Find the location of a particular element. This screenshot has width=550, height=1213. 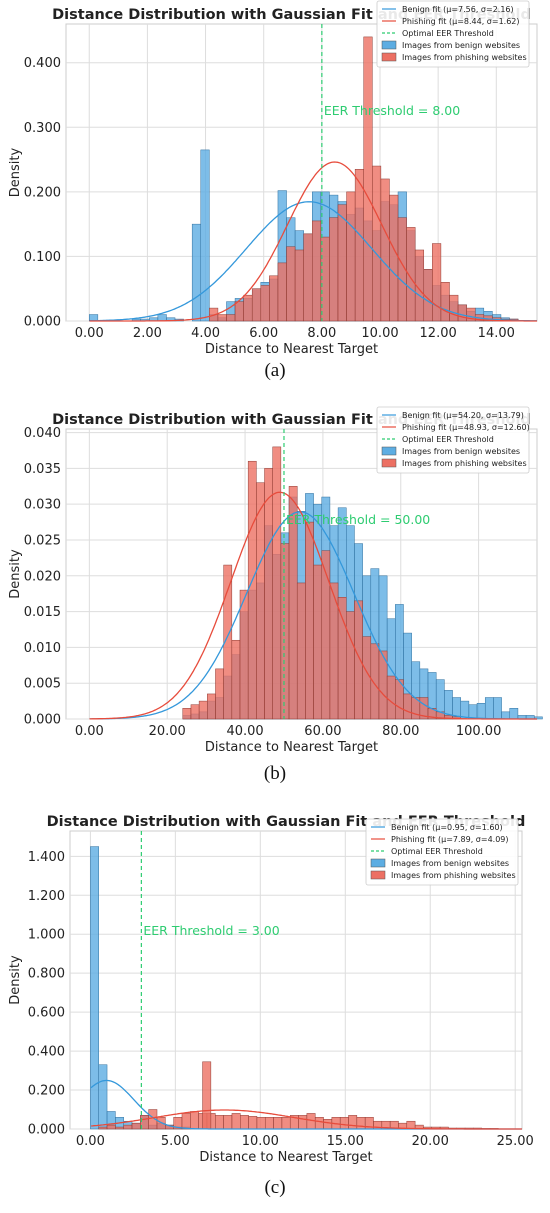

legend-box is located at coordinates (453, 34).